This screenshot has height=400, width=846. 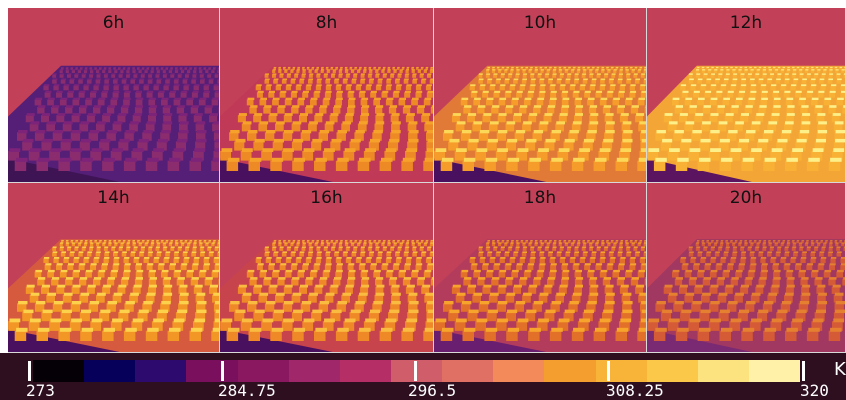 I want to click on panel-time-label: 8h, so click(x=326, y=23).